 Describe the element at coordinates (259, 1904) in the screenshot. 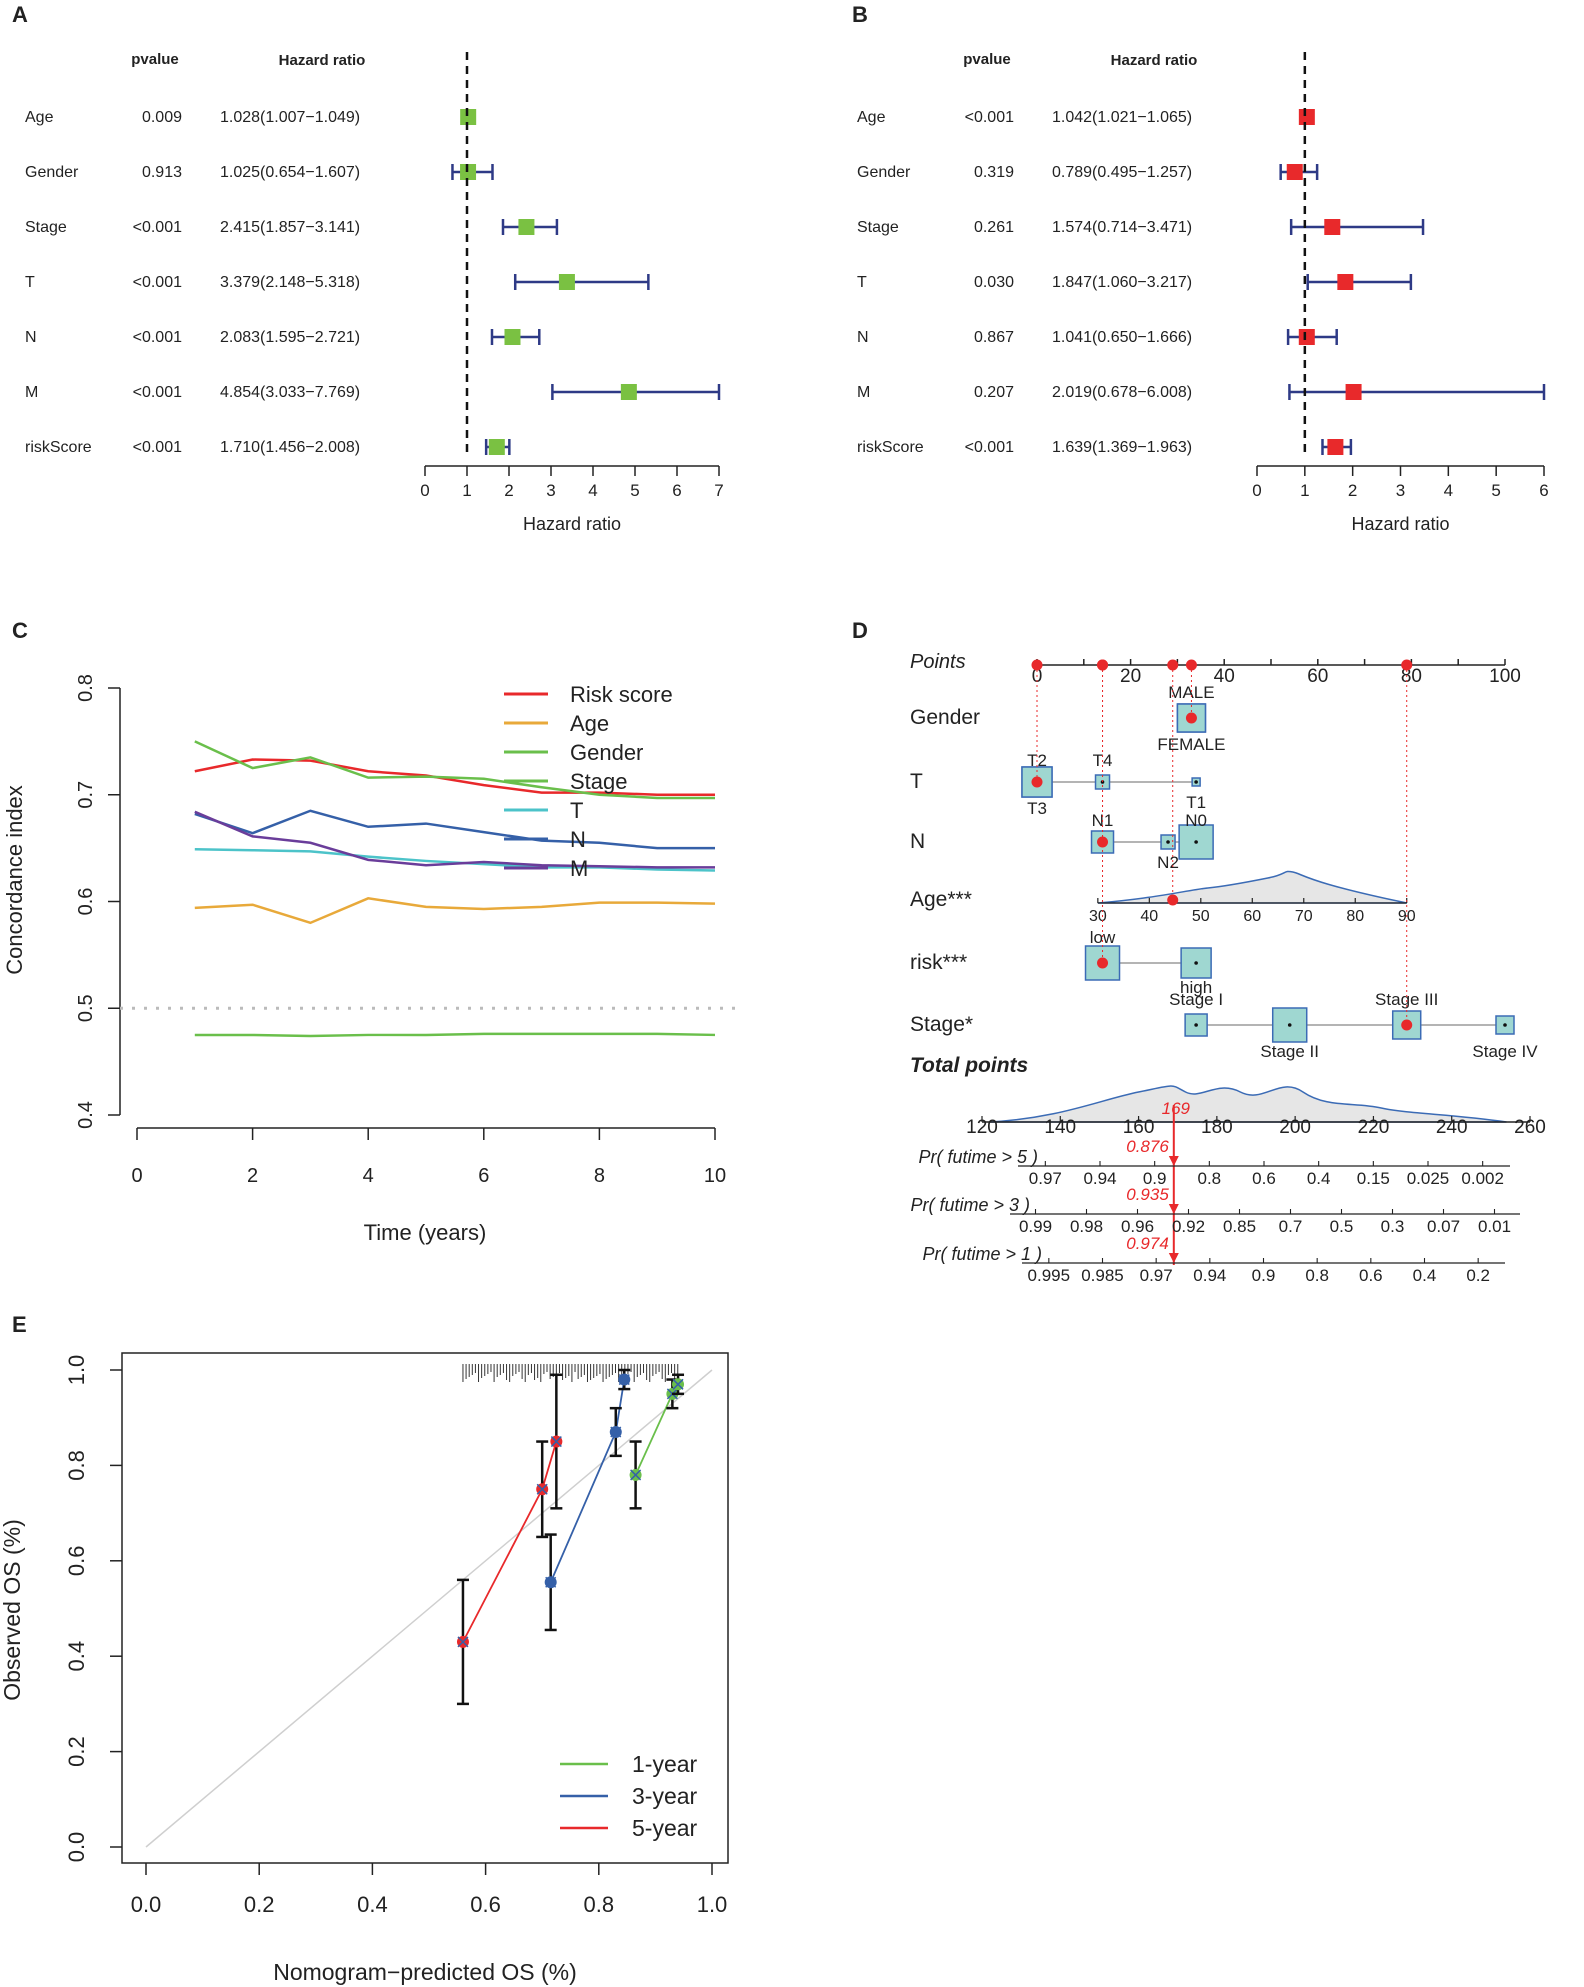

I see `chart-e-x-tick-label: 0.2` at that location.